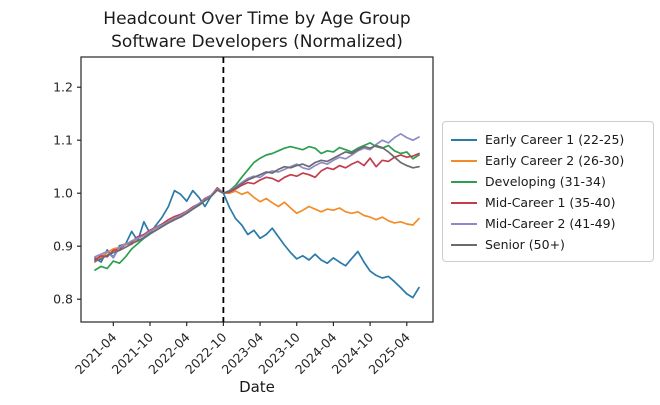 The height and width of the screenshot is (405, 660). I want to click on legend-label: Developing (31-34), so click(545, 181).